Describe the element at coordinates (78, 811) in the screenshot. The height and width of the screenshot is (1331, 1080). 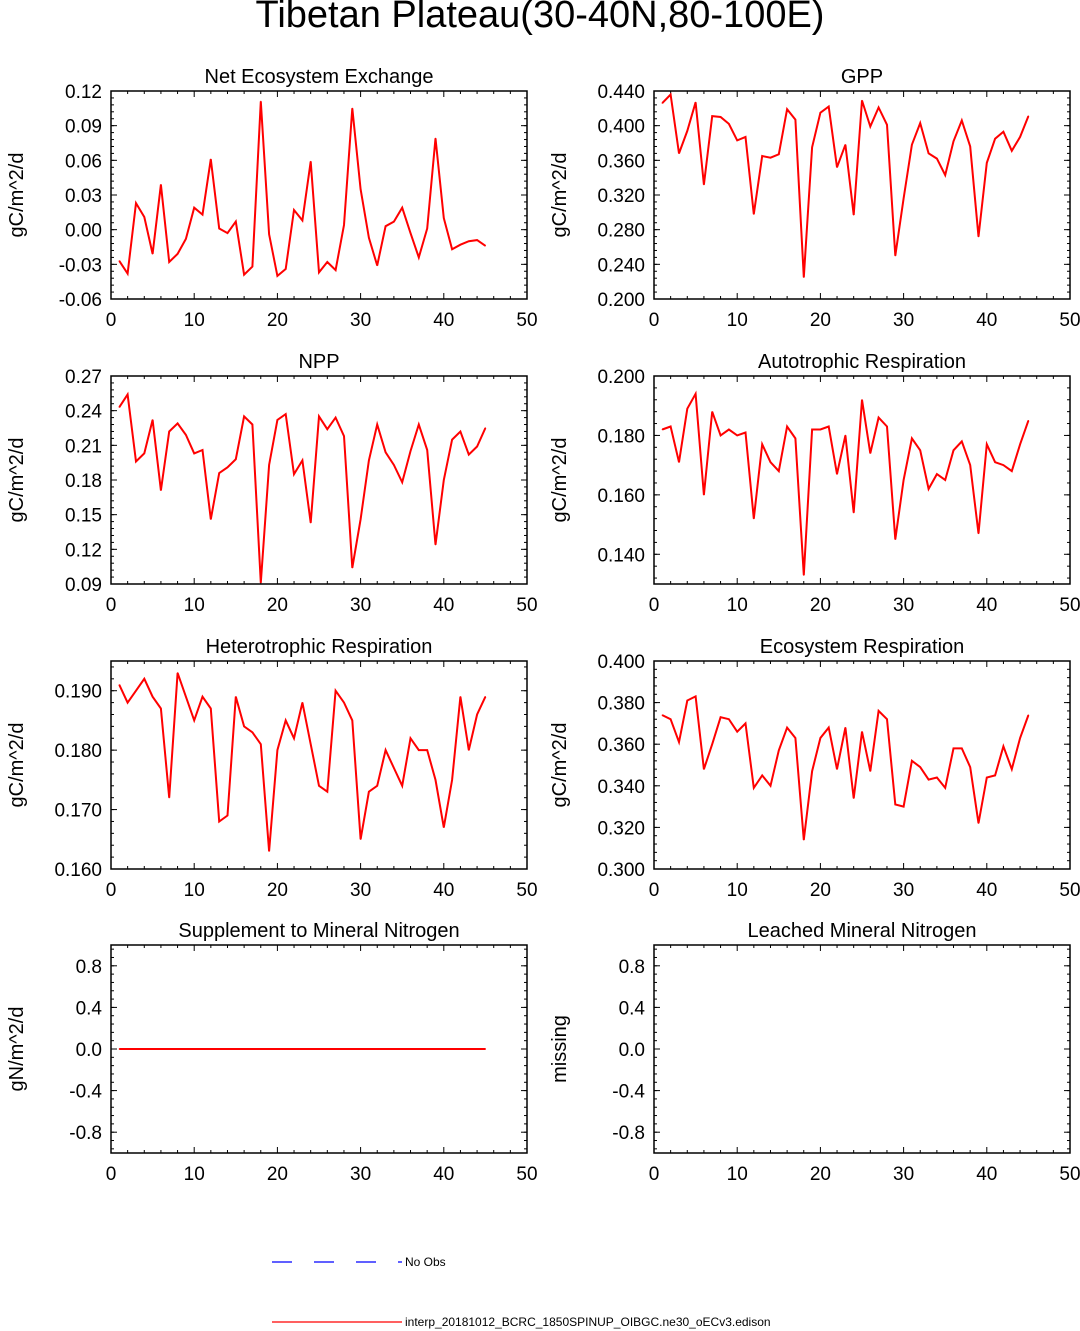
I see `y-tick-label: 0.170` at that location.